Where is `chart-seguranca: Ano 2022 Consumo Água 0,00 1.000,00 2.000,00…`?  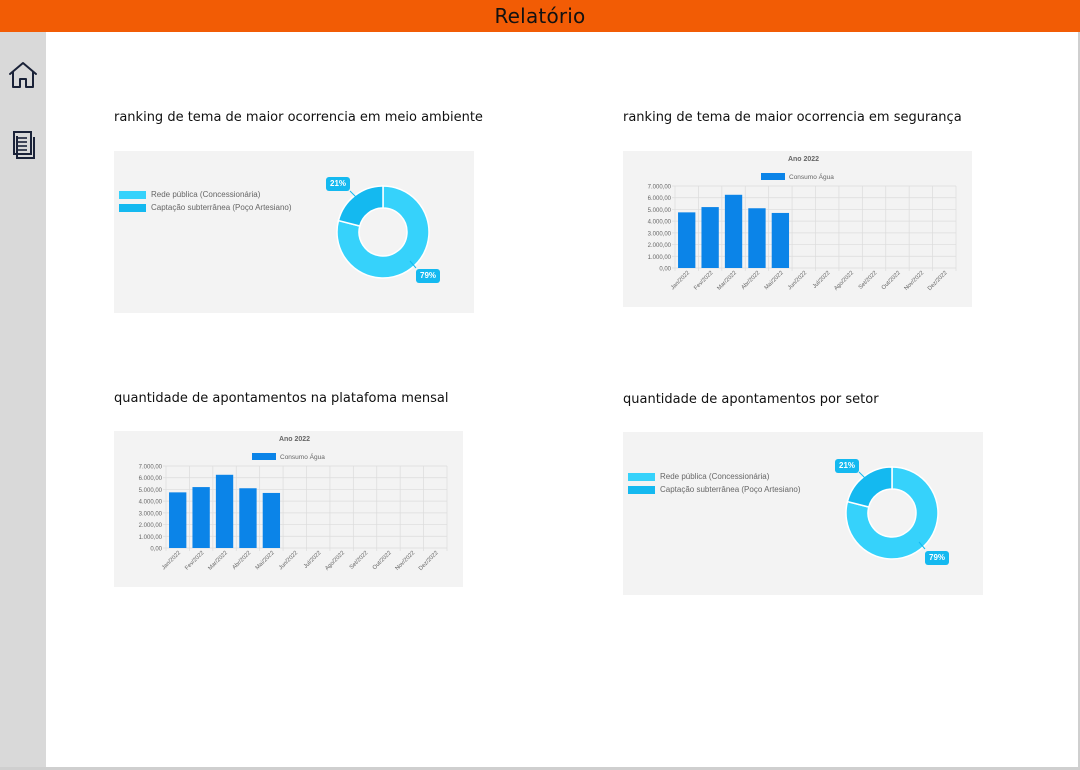
chart-seguranca: Ano 2022 Consumo Água 0,00 1.000,00 2.000,00… is located at coordinates (797, 229).